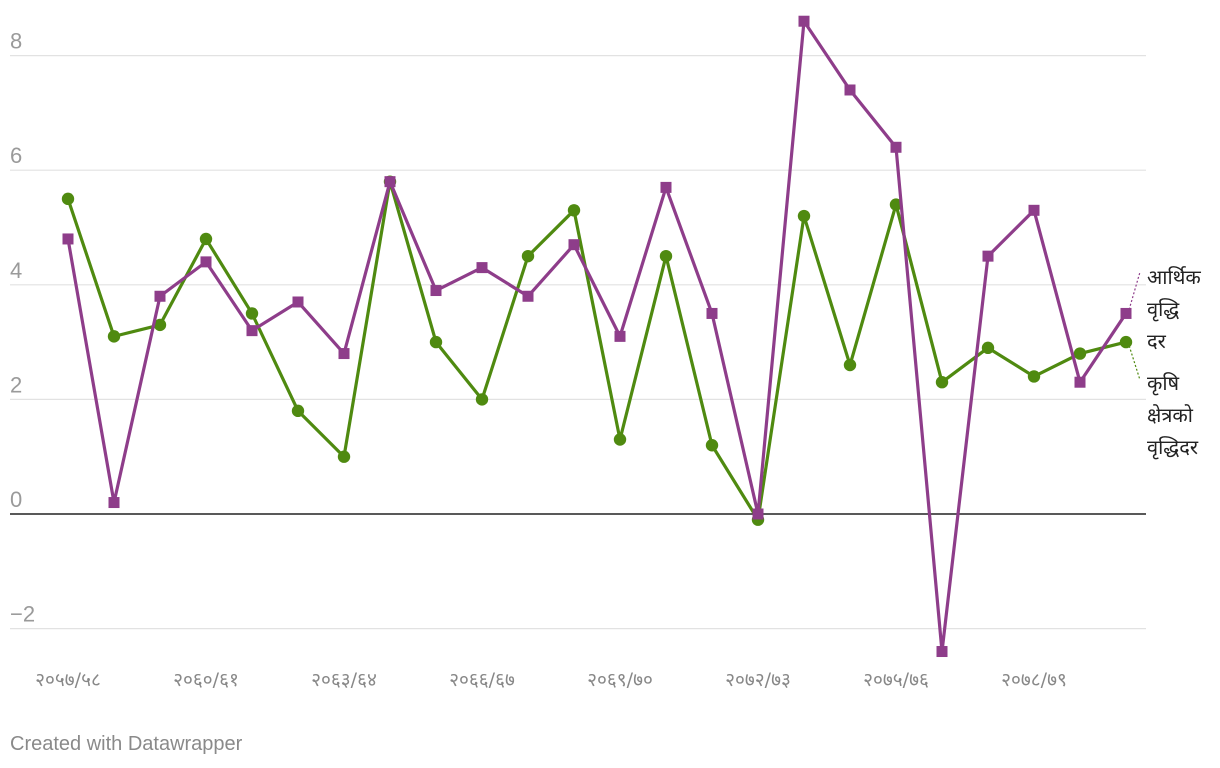 The height and width of the screenshot is (768, 1220). I want to click on legend-label: आर्थिक, so click(1174, 277).